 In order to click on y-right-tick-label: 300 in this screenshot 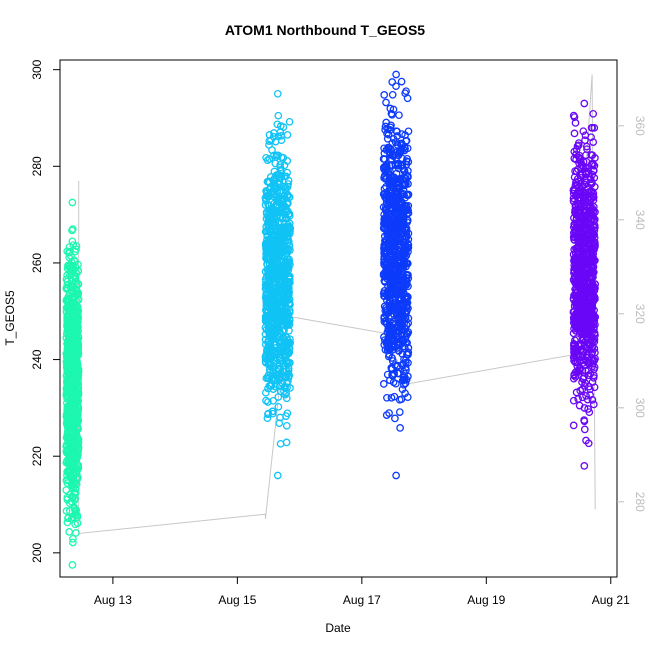, I will do `click(640, 408)`.